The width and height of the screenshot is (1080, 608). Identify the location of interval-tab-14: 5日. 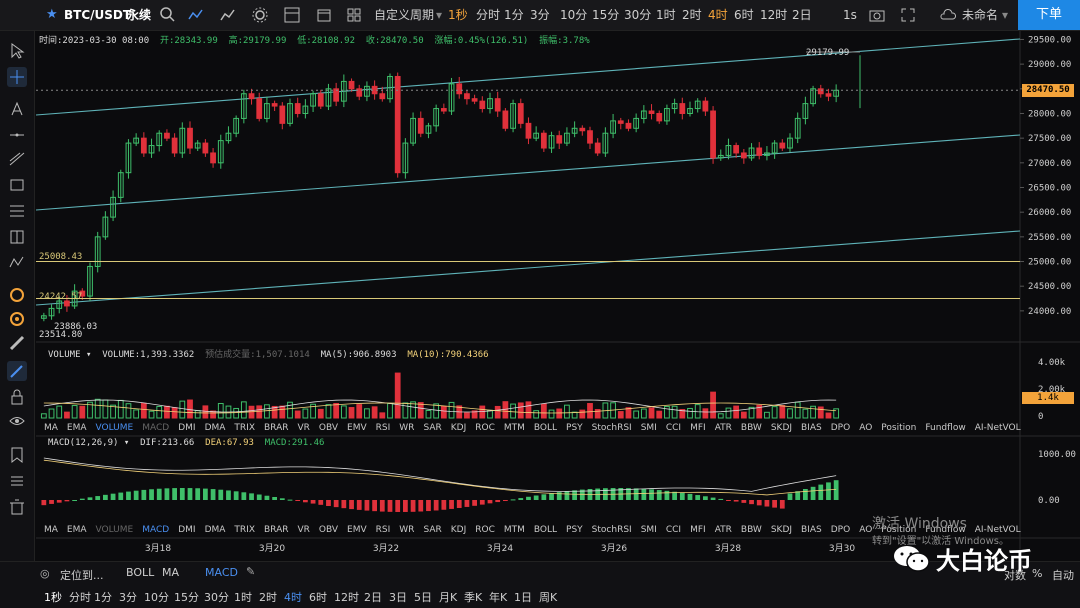
(423, 597).